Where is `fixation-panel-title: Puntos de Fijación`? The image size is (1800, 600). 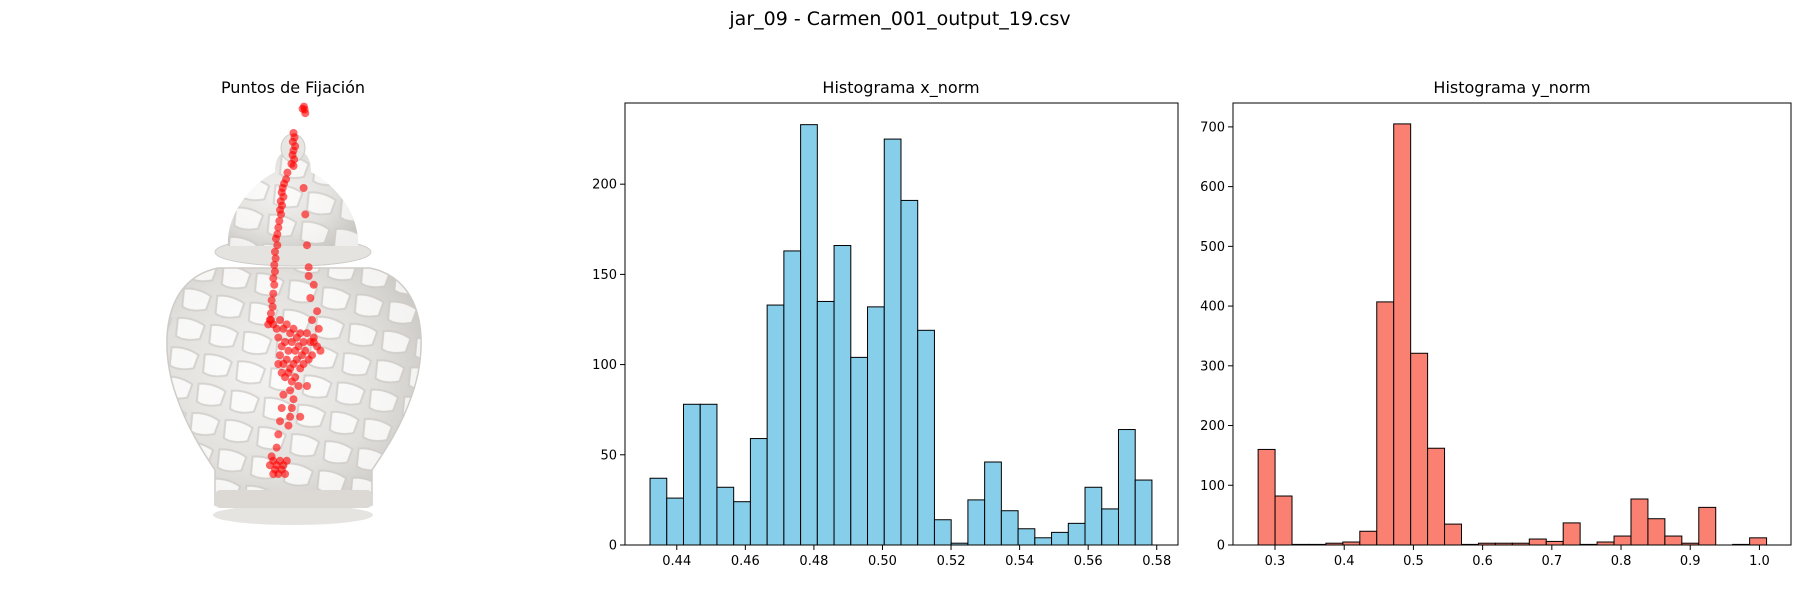 fixation-panel-title: Puntos de Fijación is located at coordinates (293, 87).